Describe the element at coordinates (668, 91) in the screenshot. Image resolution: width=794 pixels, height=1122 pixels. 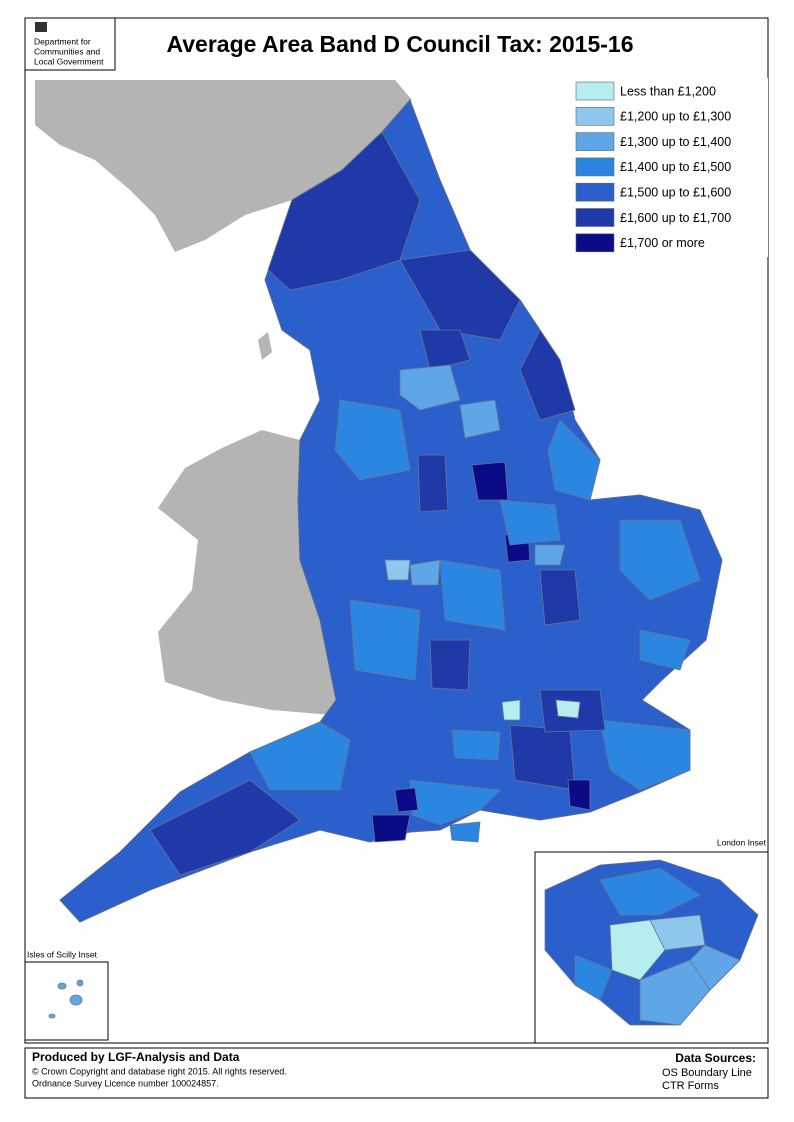
I see `legend-label: Less than £1,200` at that location.